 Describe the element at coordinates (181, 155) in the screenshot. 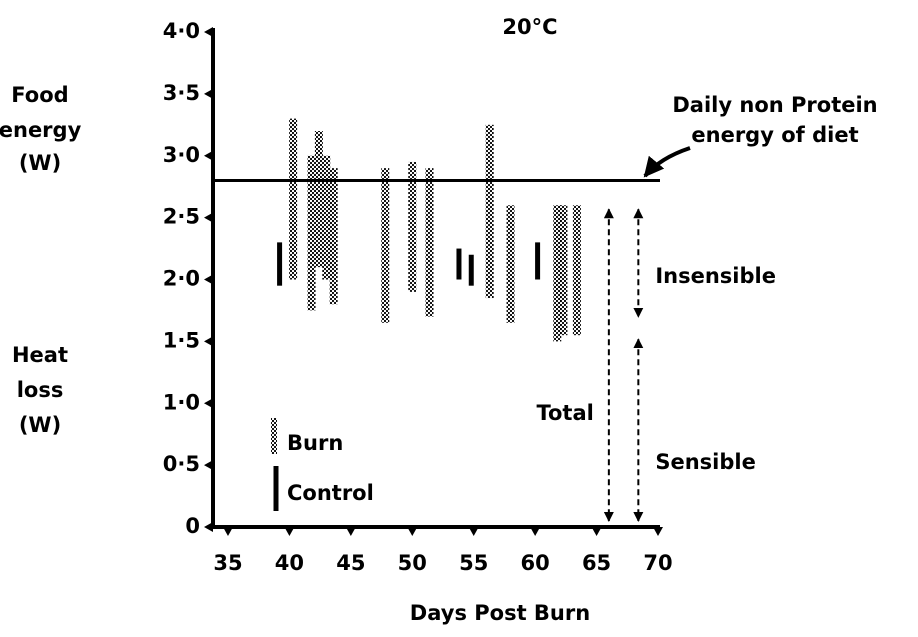

I see `y-tick-label: 3·0` at that location.